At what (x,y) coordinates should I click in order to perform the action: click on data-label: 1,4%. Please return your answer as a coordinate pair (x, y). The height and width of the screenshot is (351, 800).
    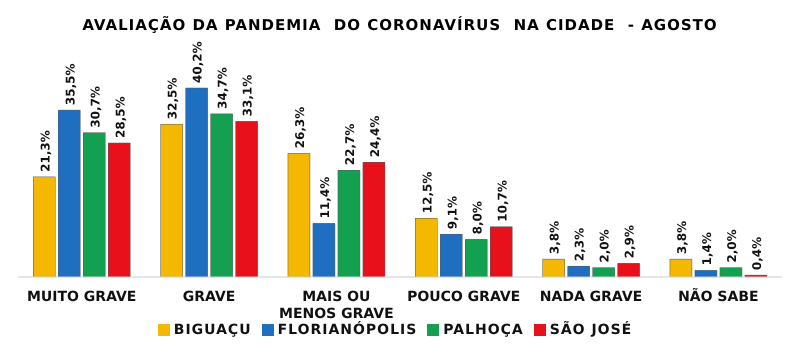
    Looking at the image, I should click on (707, 249).